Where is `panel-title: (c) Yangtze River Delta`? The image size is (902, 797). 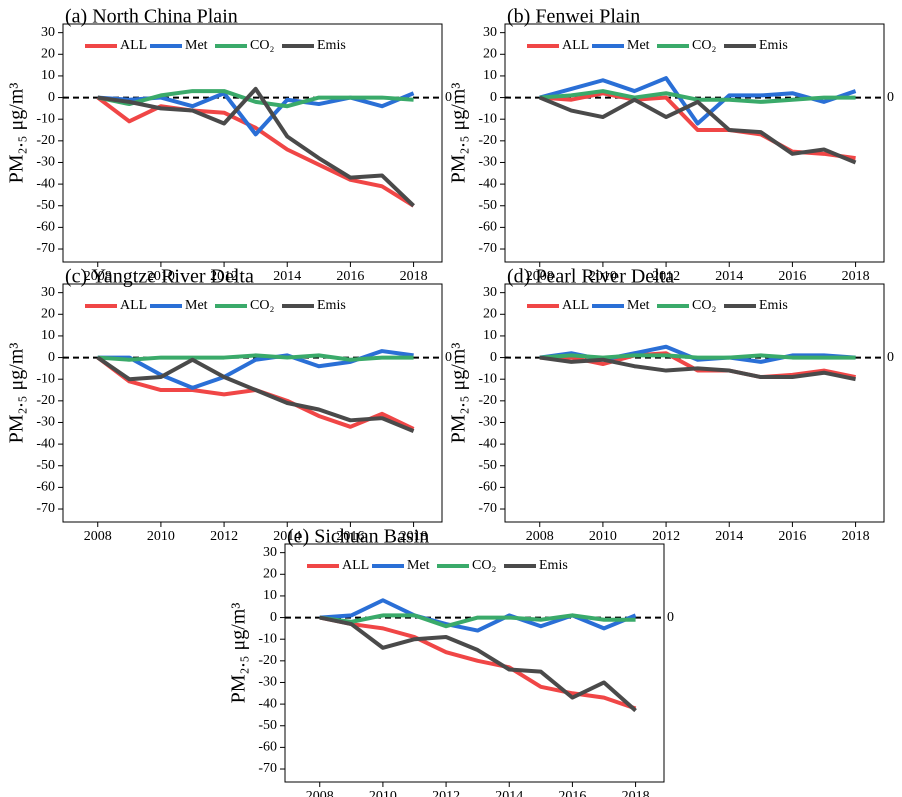 panel-title: (c) Yangtze River Delta is located at coordinates (159, 277).